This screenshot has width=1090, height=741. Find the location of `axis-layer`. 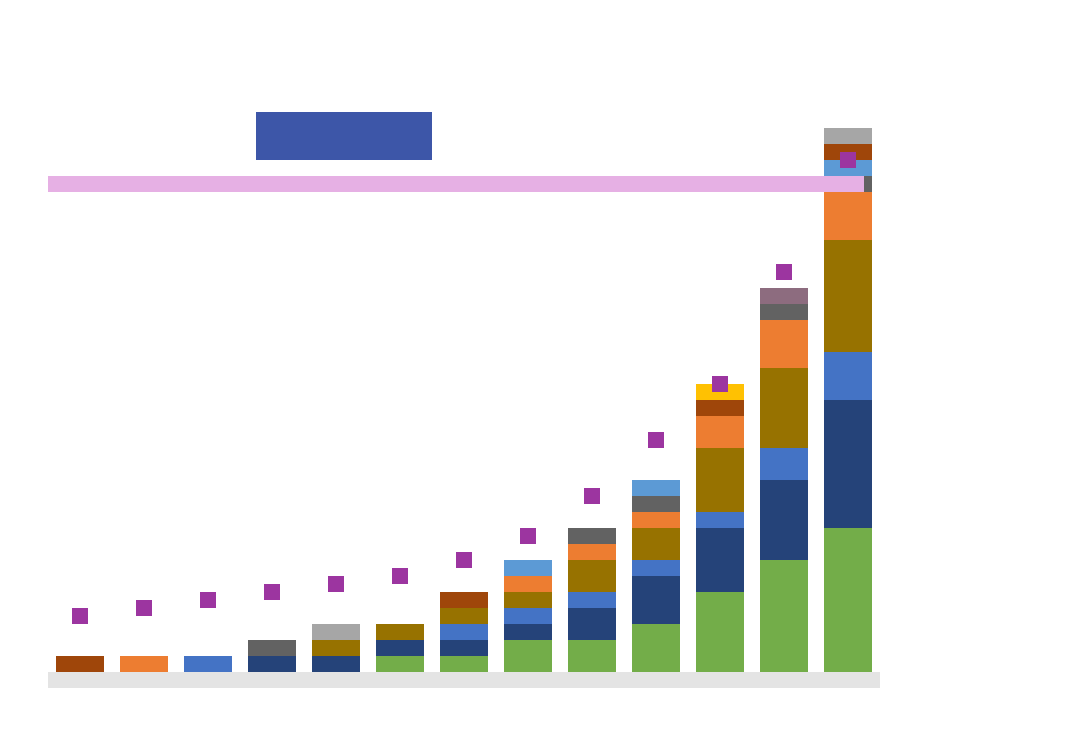

axis-layer is located at coordinates (464, 680).